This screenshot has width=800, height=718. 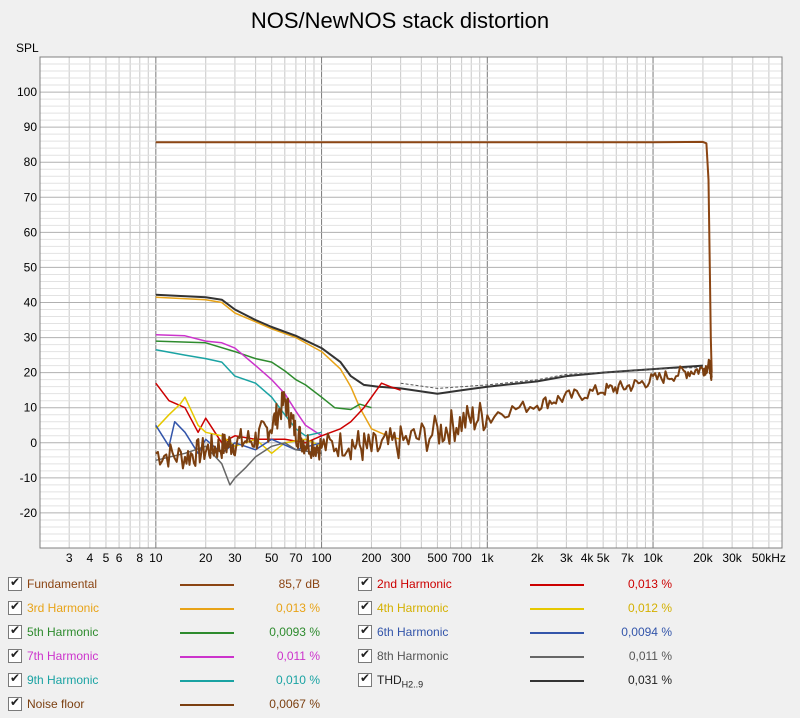 What do you see at coordinates (294, 704) in the screenshot?
I see `legend-value: 0,0067 %` at bounding box center [294, 704].